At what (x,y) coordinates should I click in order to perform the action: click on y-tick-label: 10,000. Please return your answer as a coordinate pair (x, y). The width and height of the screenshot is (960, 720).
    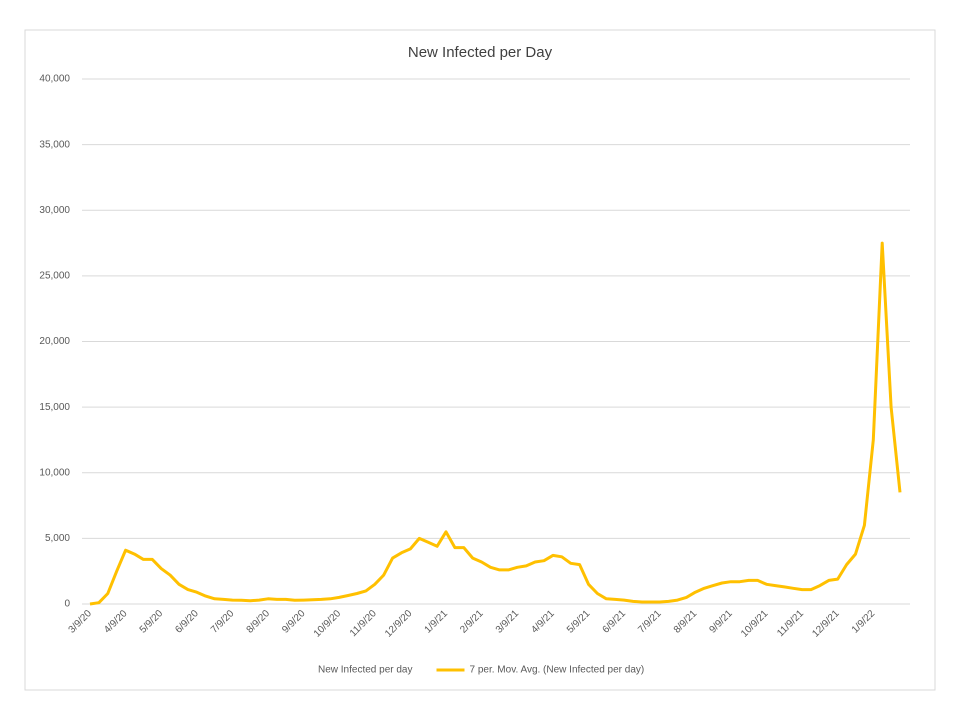
    Looking at the image, I should click on (54, 472).